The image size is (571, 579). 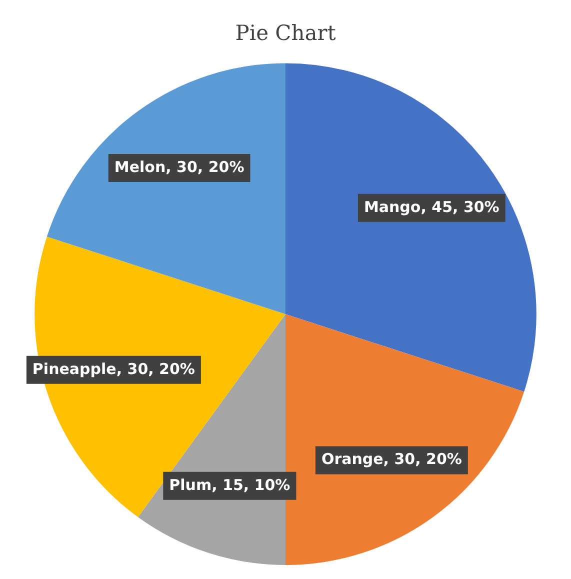 I want to click on data-label: , 45, 30%, so click(x=460, y=207).